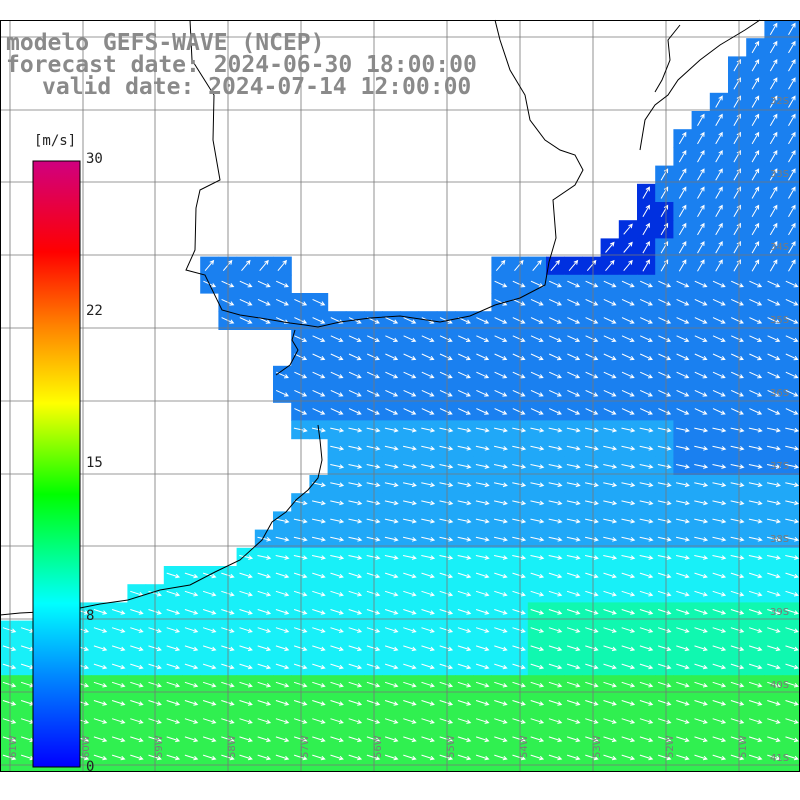  I want to click on lat-label: 41S, so click(779, 758).